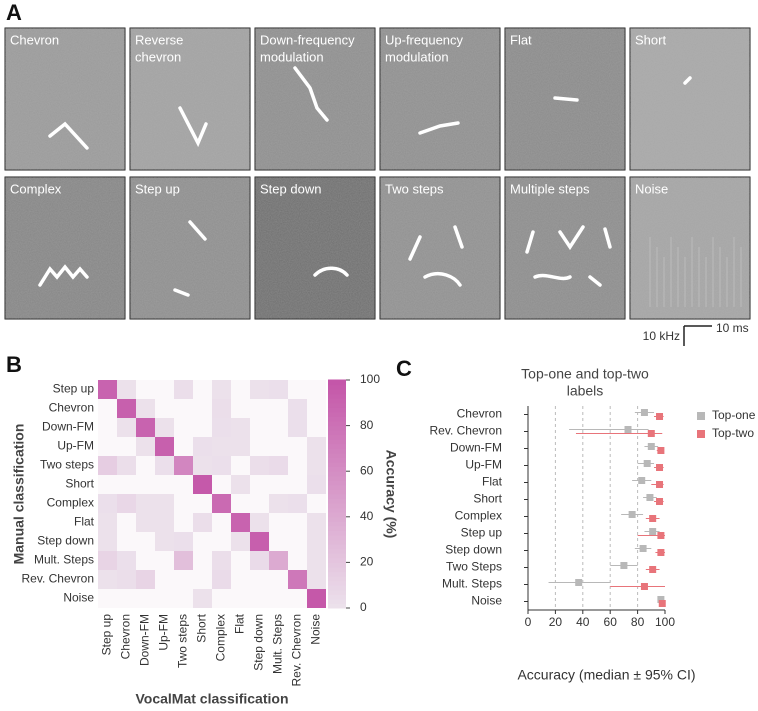 The height and width of the screenshot is (711, 758). I want to click on tile-label: Two steps, so click(414, 188).